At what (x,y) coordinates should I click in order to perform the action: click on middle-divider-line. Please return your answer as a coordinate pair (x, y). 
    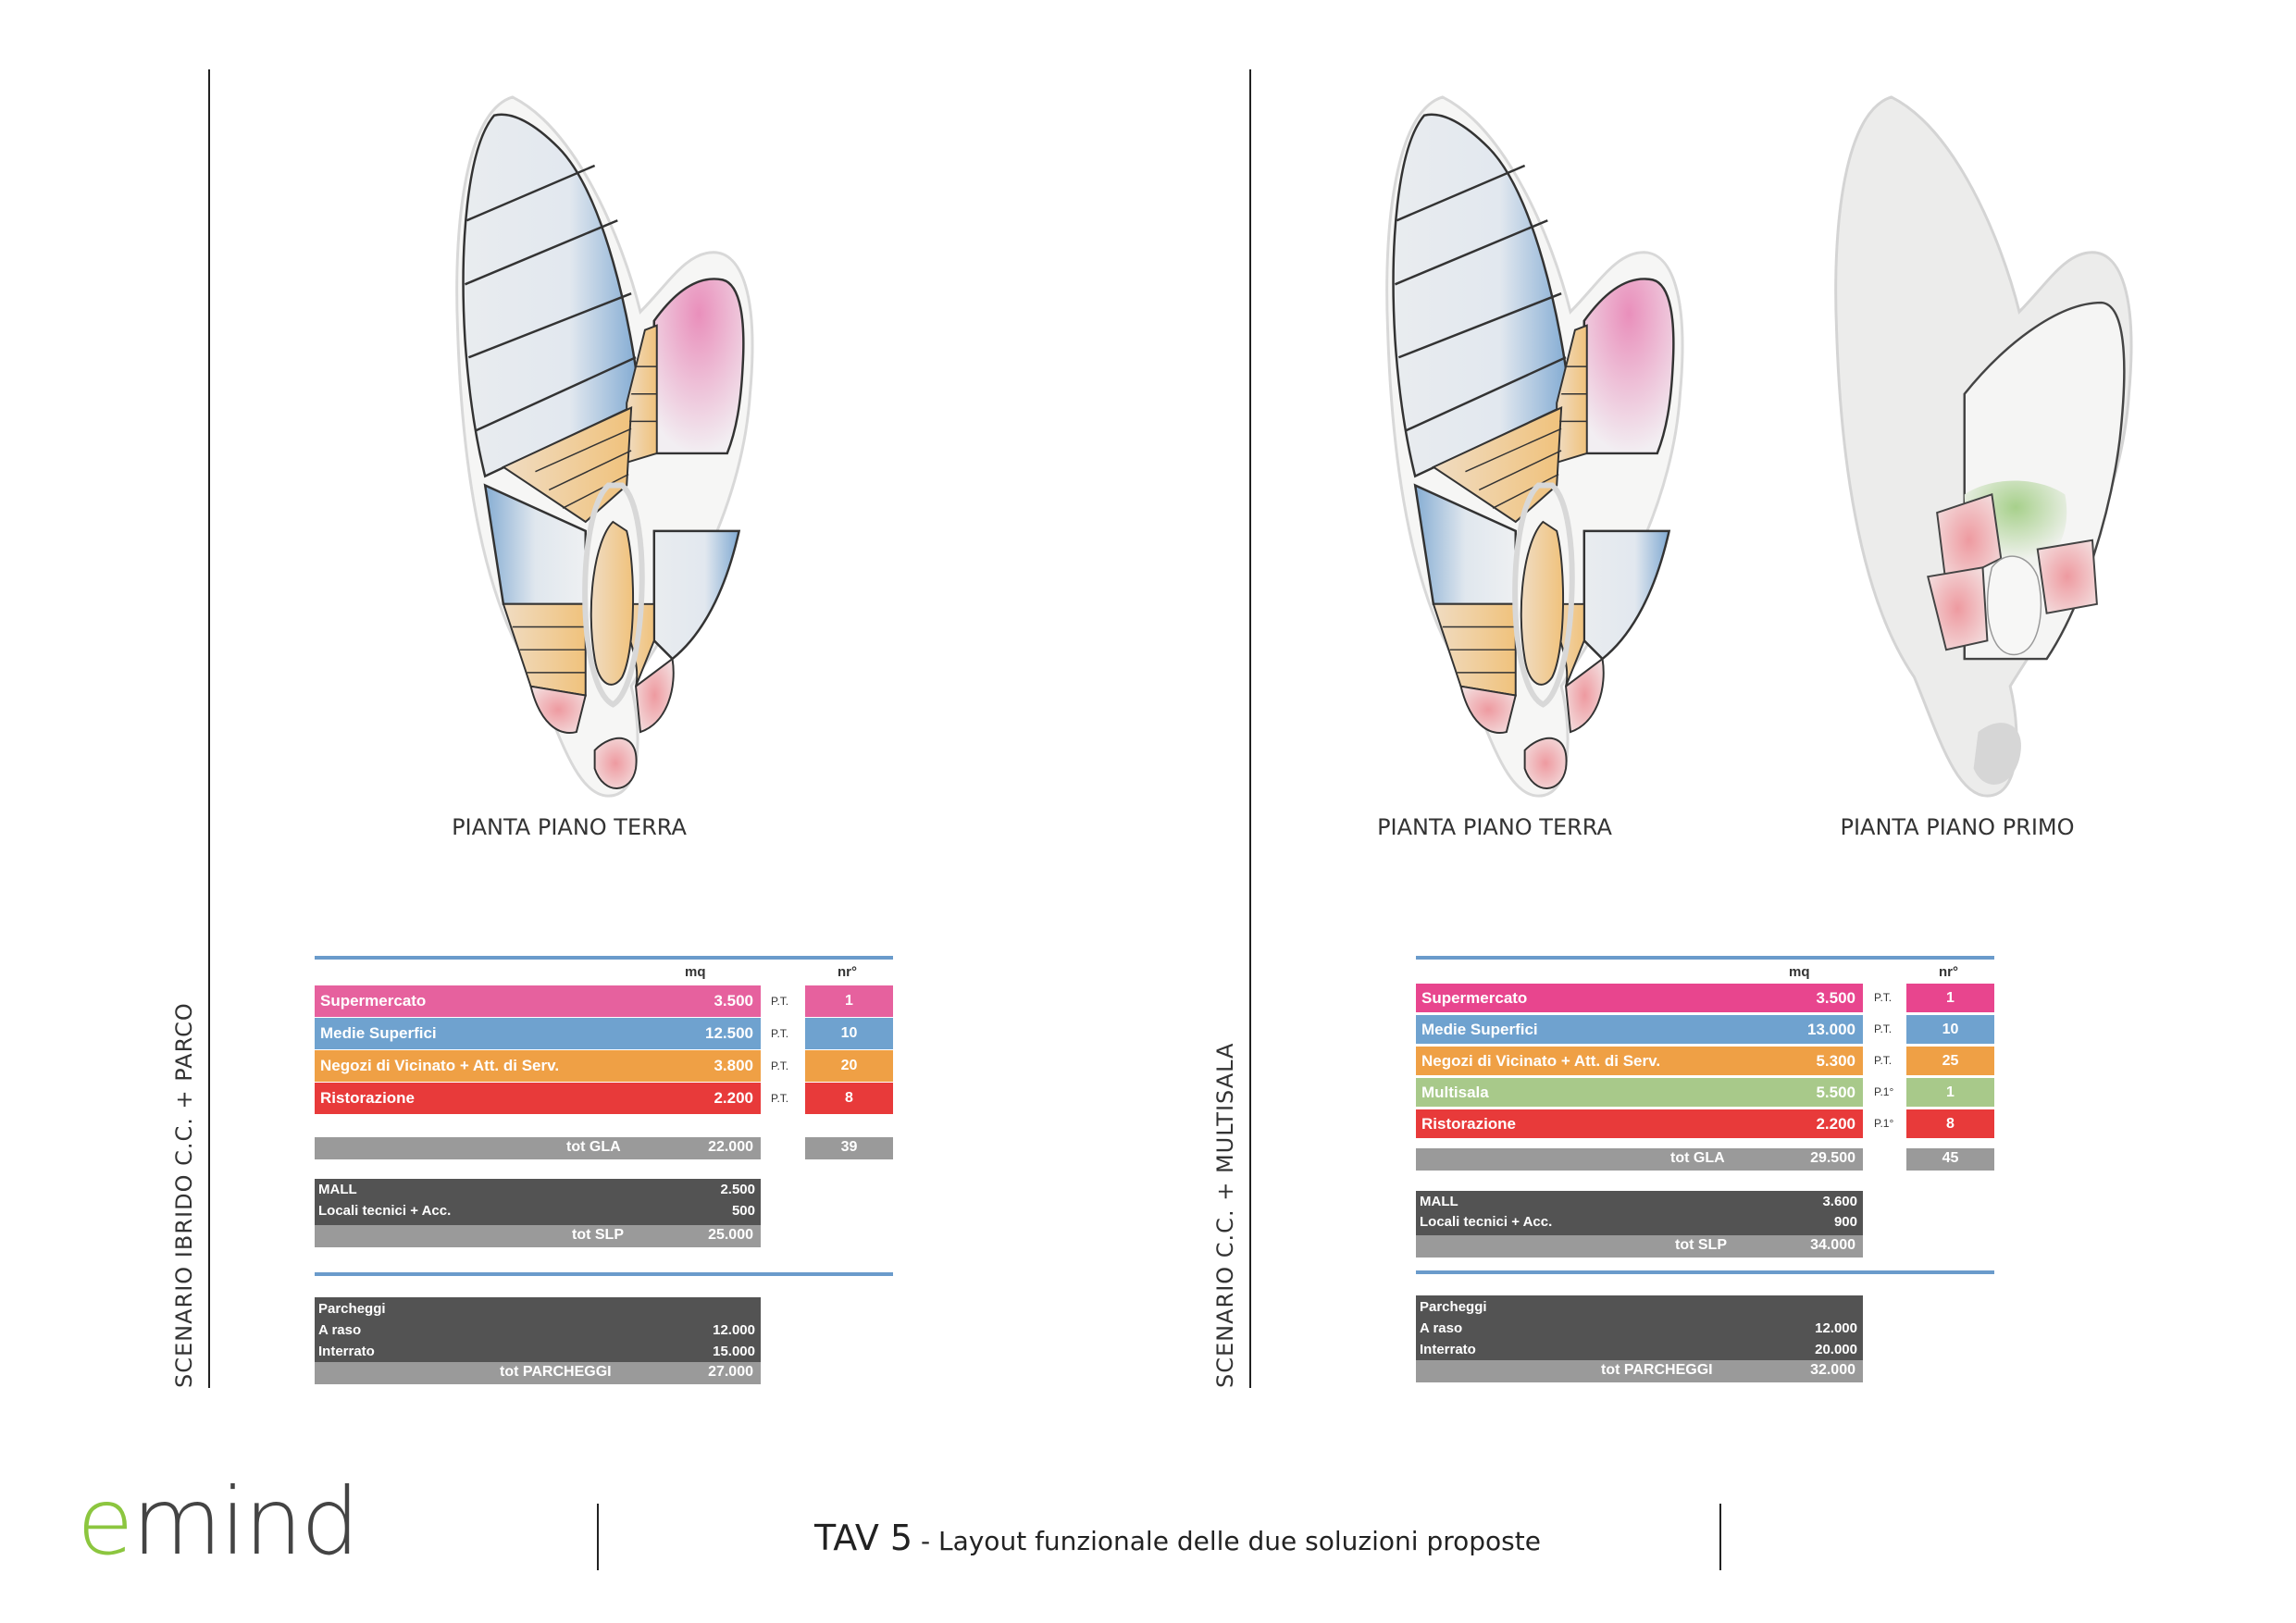
    Looking at the image, I should click on (1250, 728).